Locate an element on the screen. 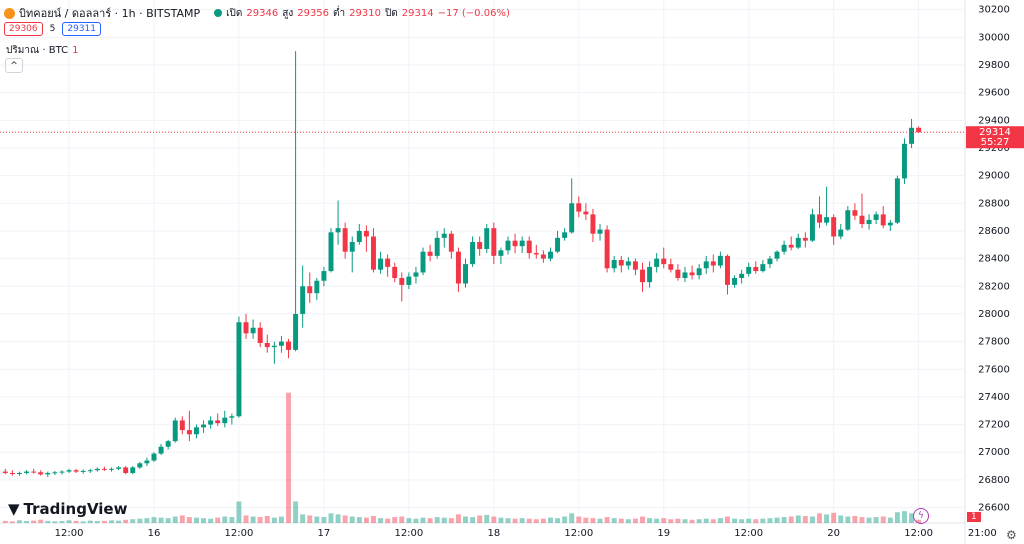  y-tick-label: 30000 is located at coordinates (994, 37).